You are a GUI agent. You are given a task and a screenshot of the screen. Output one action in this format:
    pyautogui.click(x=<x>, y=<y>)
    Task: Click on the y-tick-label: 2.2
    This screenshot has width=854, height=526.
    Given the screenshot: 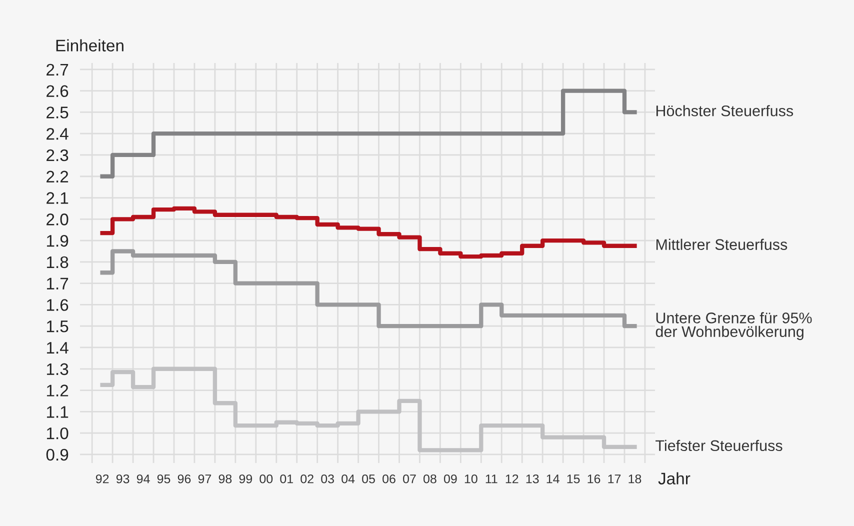 What is the action you would take?
    pyautogui.click(x=57, y=176)
    